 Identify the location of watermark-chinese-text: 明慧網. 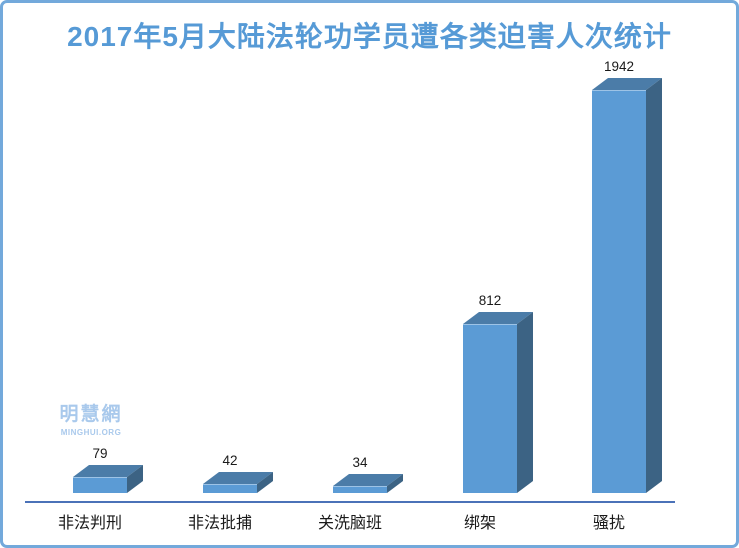
(91, 414).